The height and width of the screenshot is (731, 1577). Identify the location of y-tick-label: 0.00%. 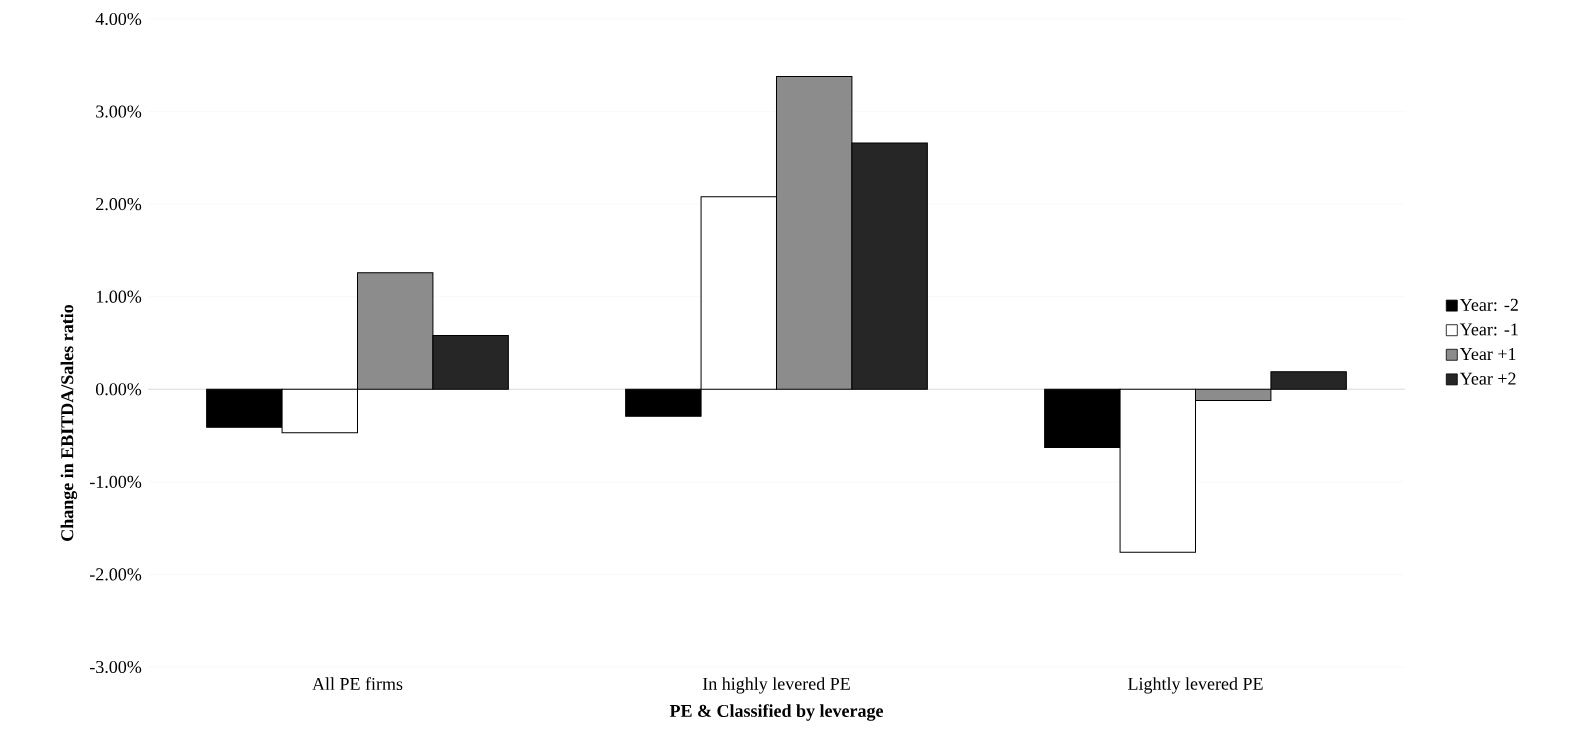
(119, 389).